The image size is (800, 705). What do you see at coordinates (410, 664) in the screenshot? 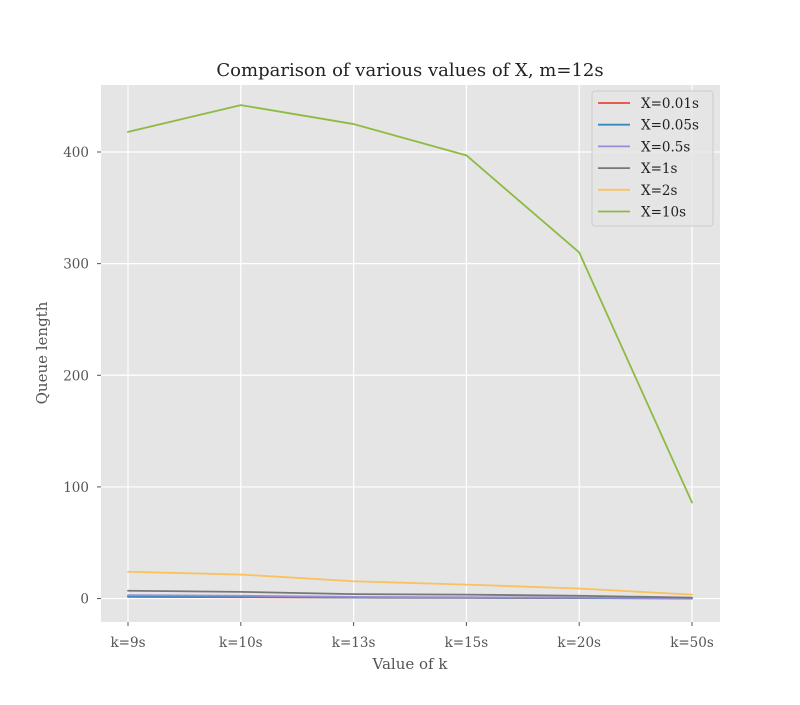
I see `x-axis-label: Value of k` at bounding box center [410, 664].